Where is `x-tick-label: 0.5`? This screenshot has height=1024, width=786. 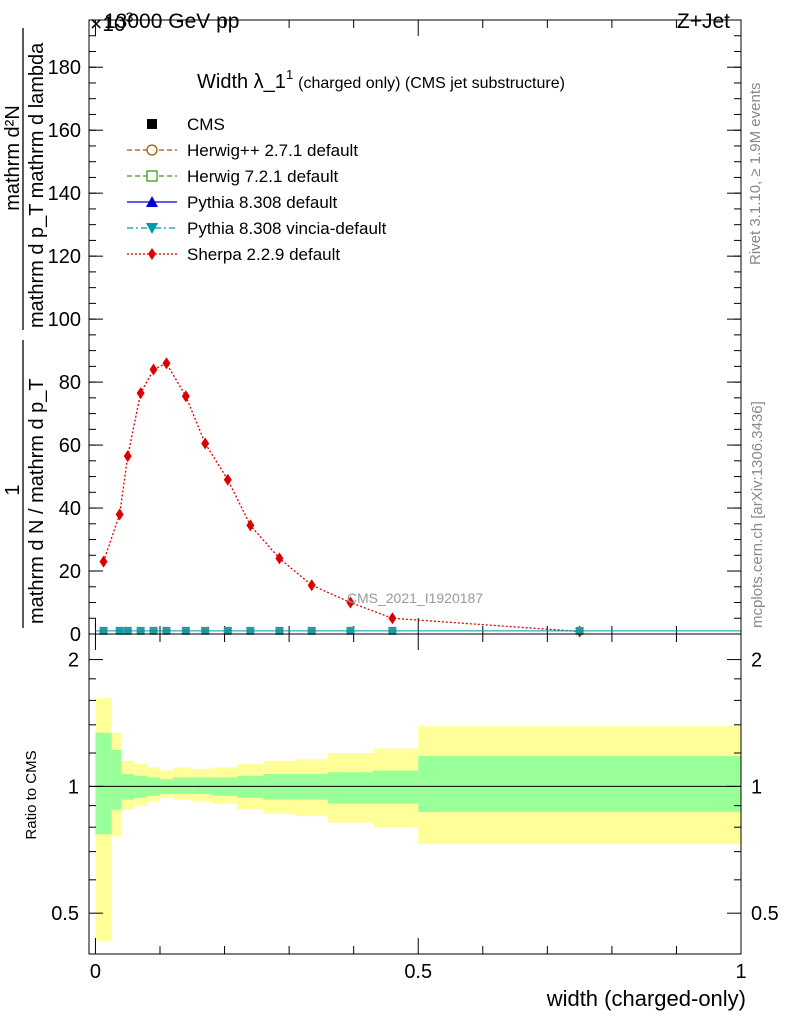 x-tick-label: 0.5 is located at coordinates (418, 972).